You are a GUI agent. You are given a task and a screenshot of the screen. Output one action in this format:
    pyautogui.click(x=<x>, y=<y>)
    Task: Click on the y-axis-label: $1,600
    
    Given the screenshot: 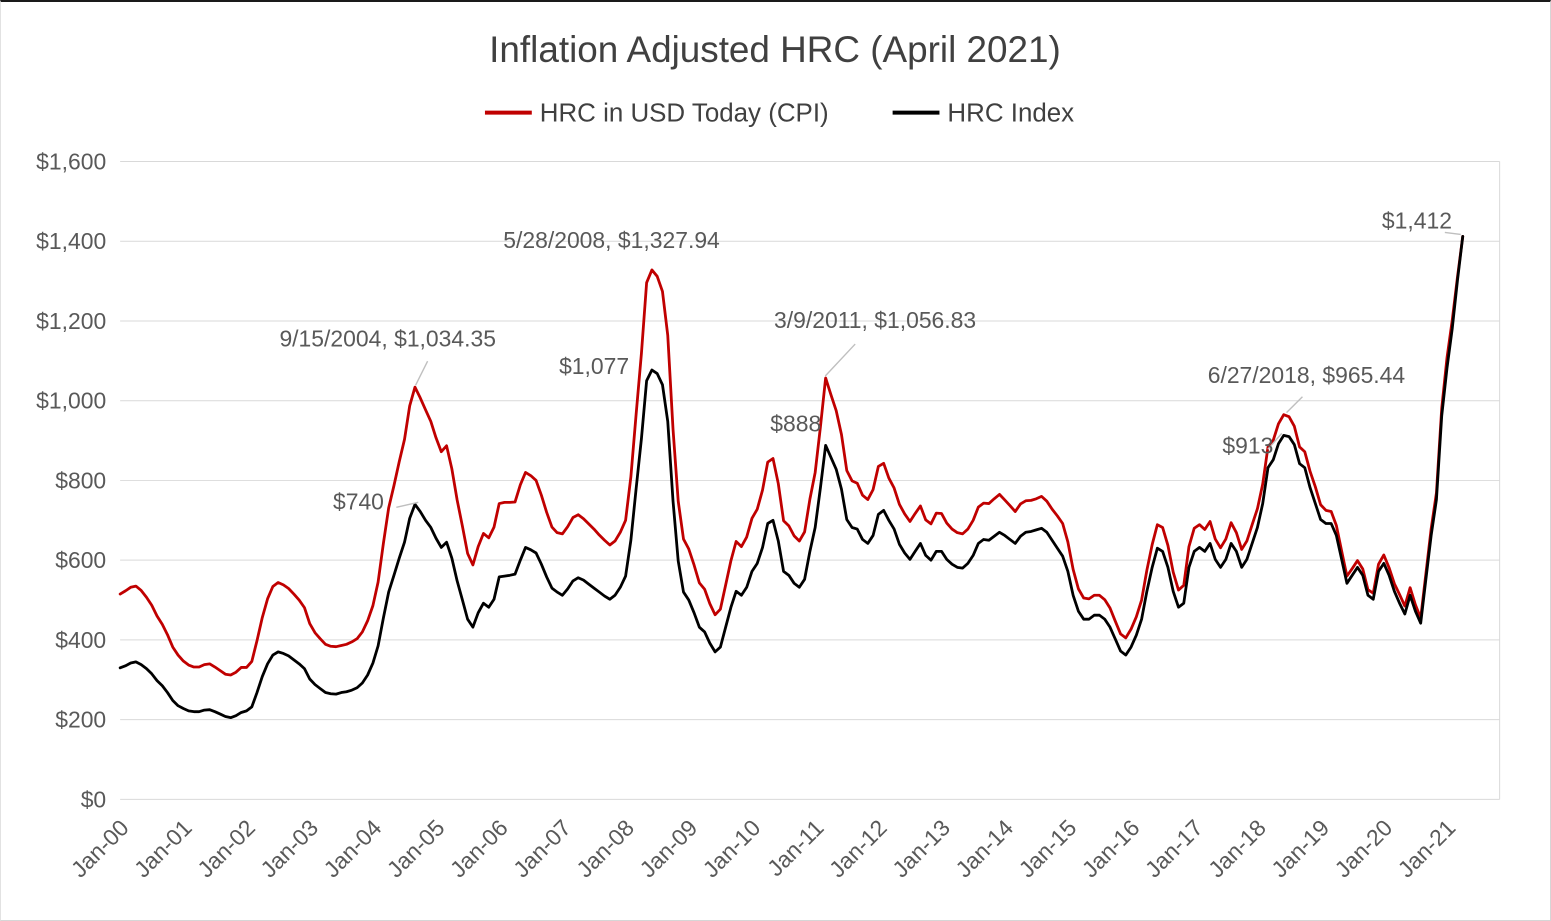 What is the action you would take?
    pyautogui.click(x=71, y=161)
    